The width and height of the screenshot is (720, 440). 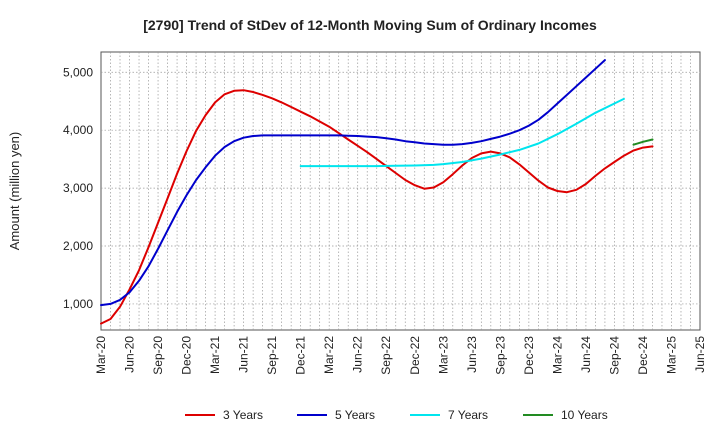 I want to click on legend-label-5-years: 5 Years, so click(x=355, y=415).